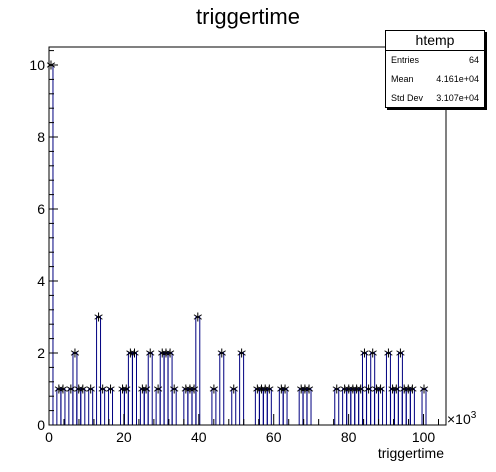  I want to click on y-axis: 0 2 4 6 8 10, so click(43, 241).